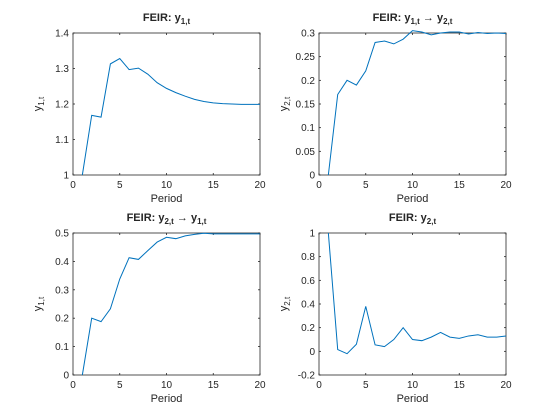 The image size is (560, 420). I want to click on chart-title: FEIR: y1,t, so click(167, 19).